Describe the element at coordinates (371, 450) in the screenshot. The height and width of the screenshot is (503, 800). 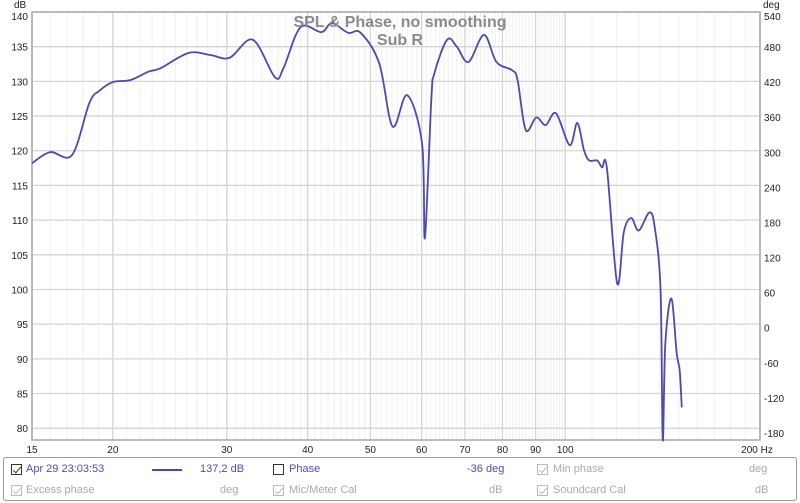
I see `x-tick-label: 50` at that location.